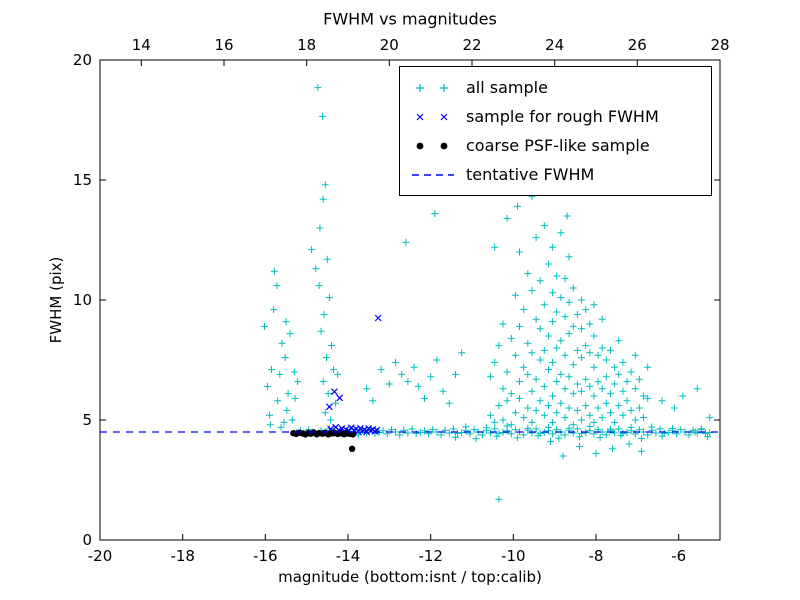  Describe the element at coordinates (678, 556) in the screenshot. I see `x-tick-label: -6` at that location.